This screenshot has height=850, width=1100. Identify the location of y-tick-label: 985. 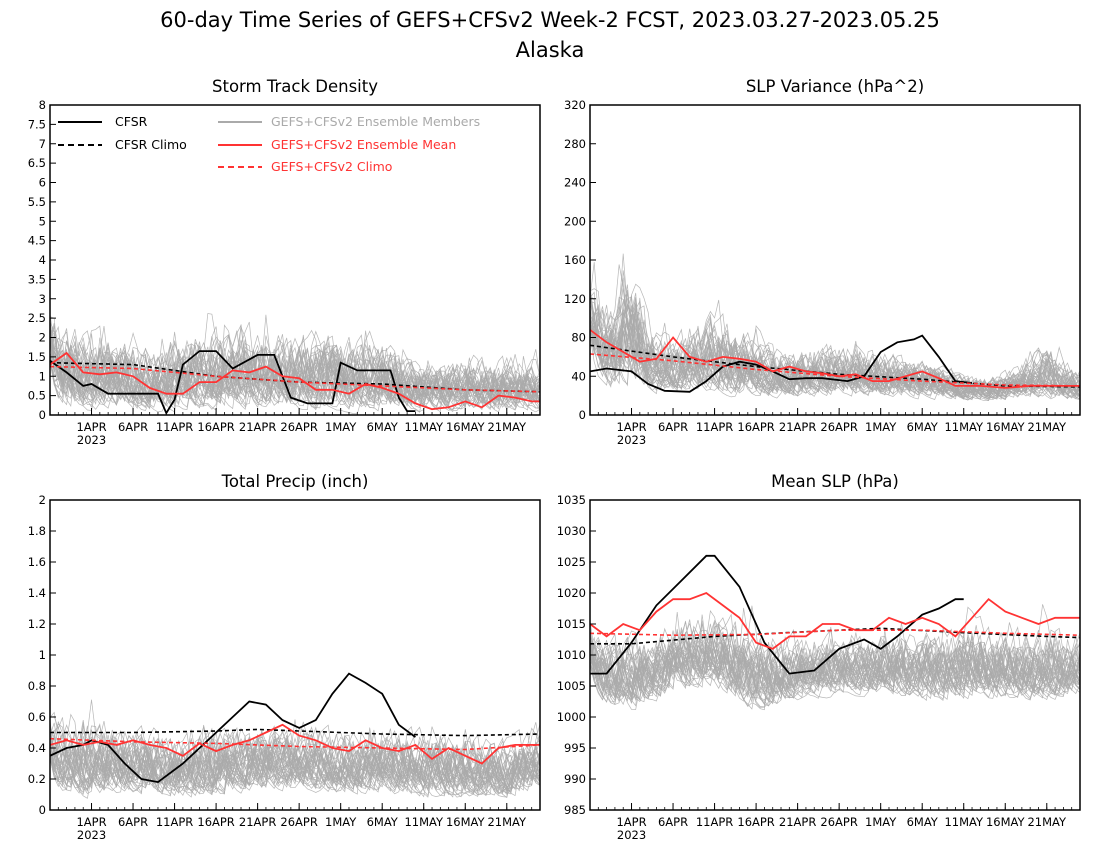
(575, 810).